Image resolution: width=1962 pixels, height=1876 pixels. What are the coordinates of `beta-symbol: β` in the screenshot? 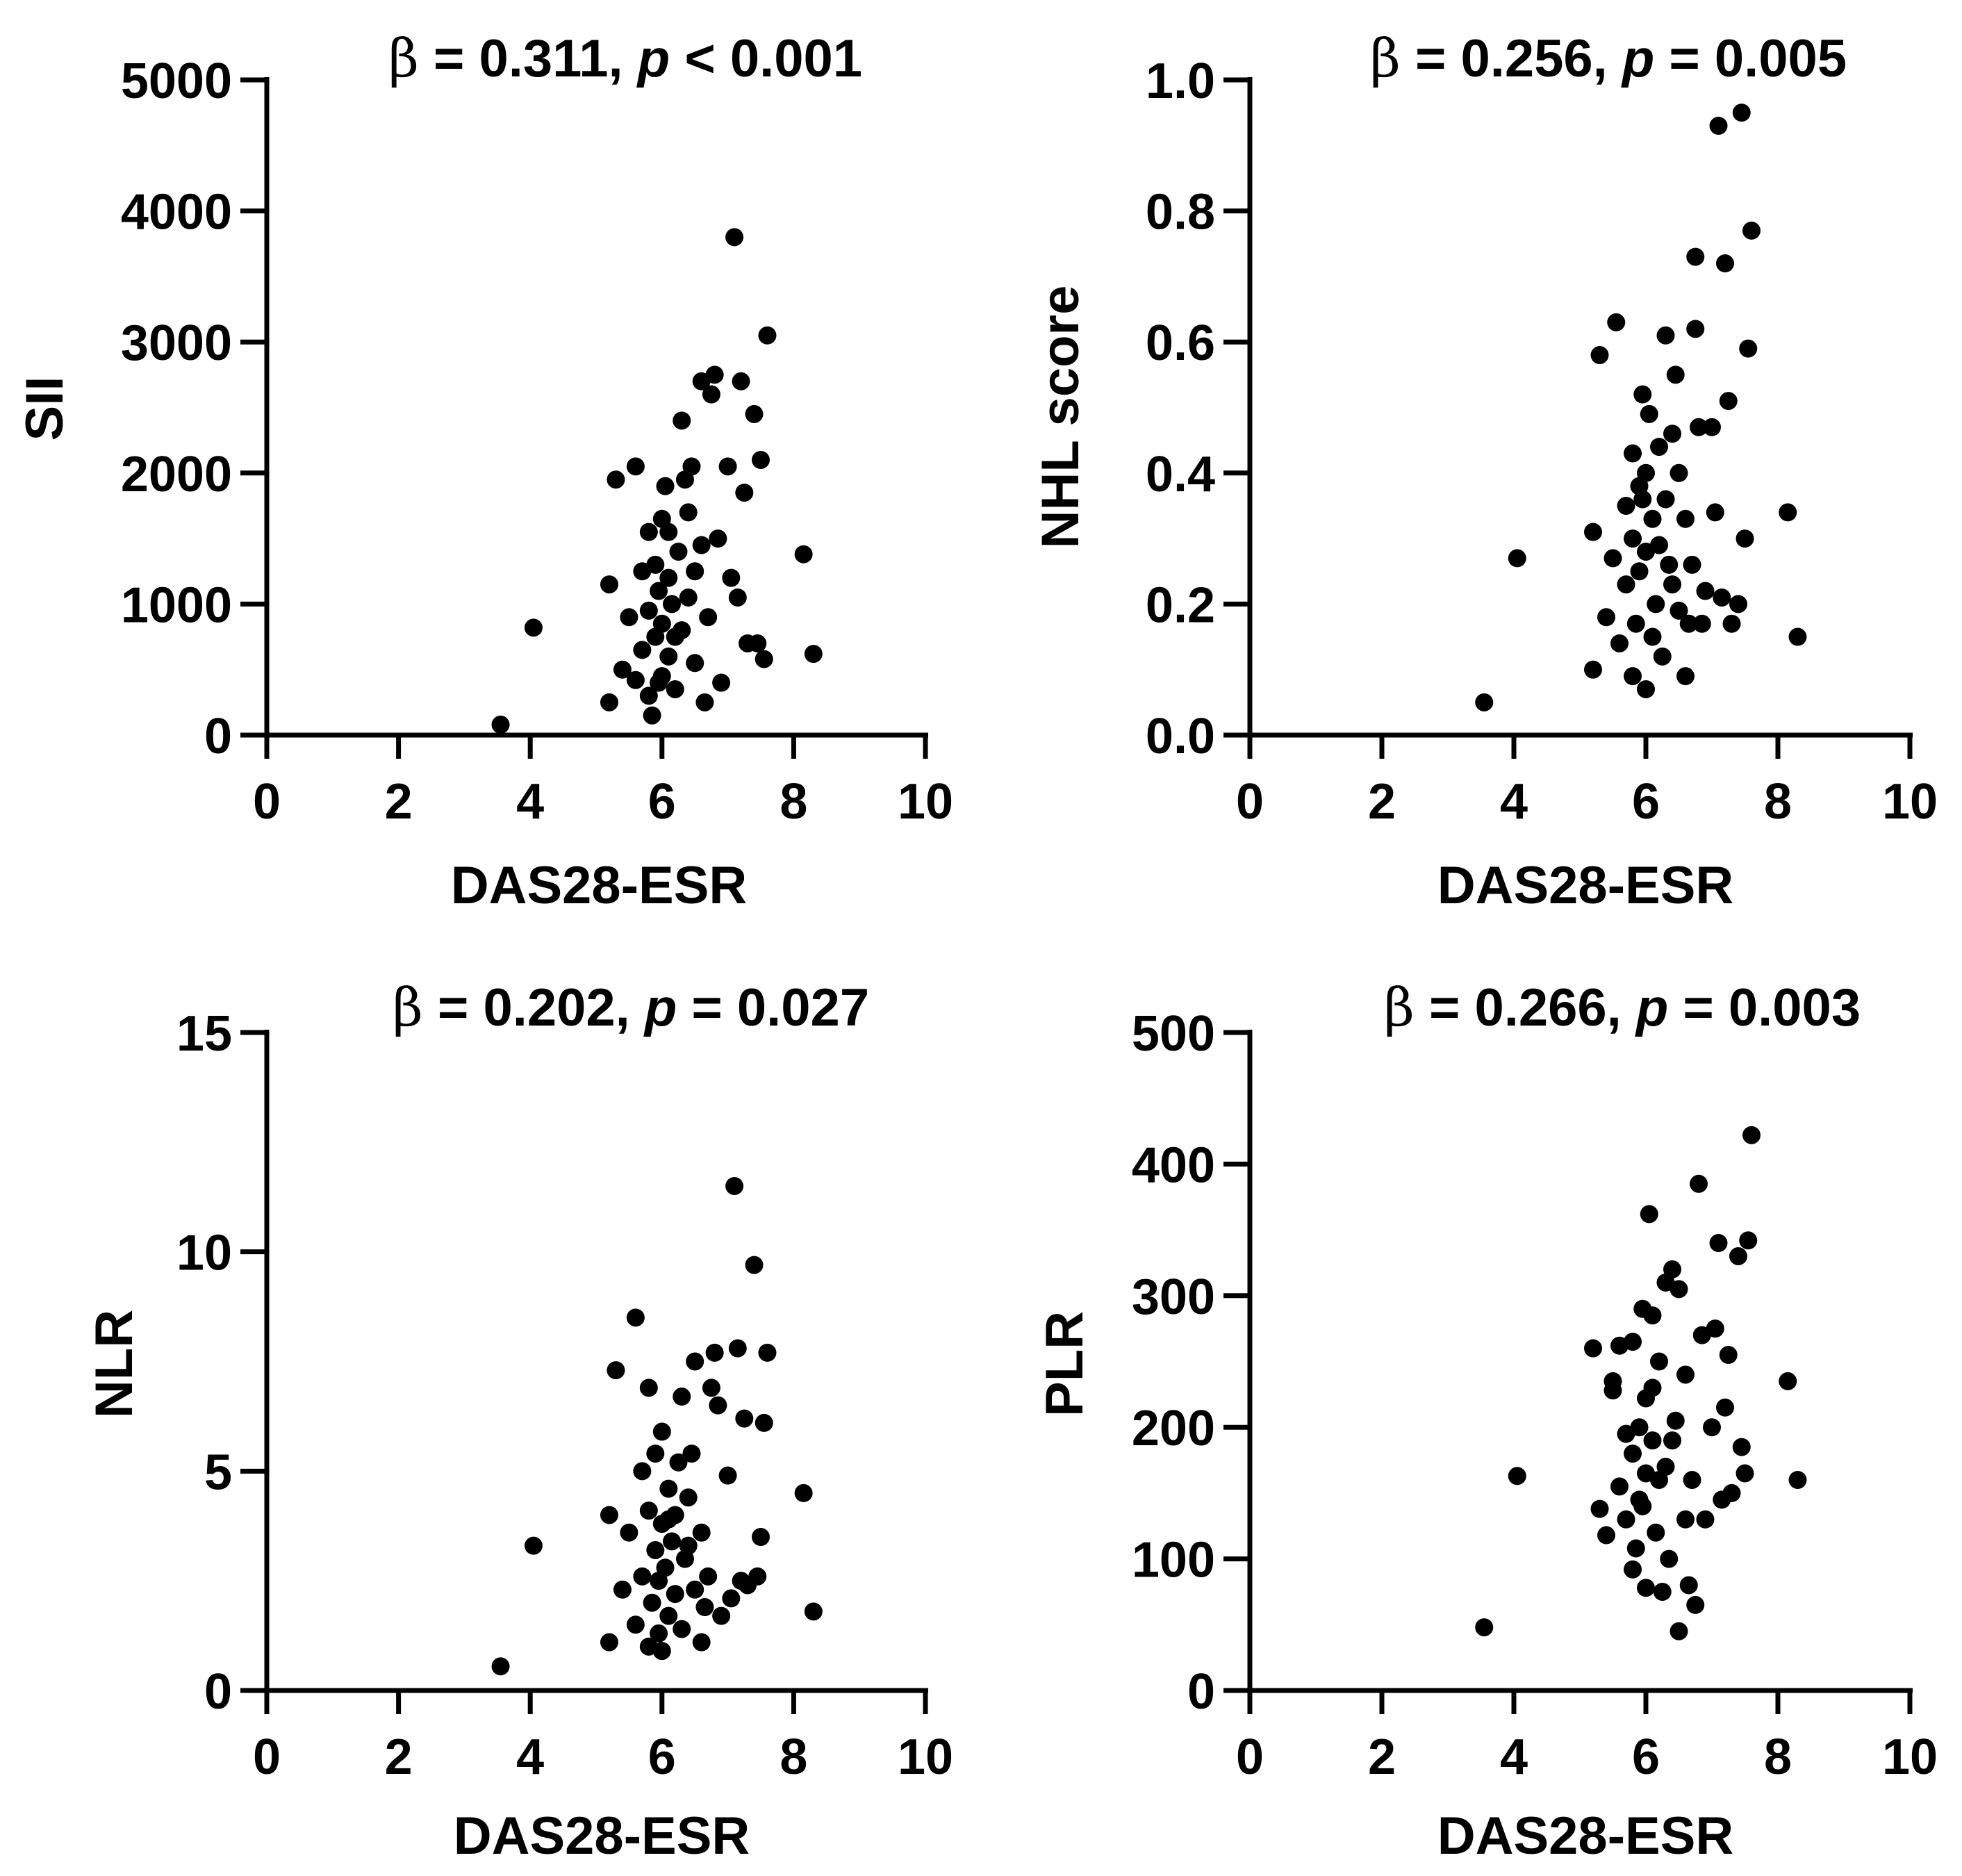 It's located at (408, 1007).